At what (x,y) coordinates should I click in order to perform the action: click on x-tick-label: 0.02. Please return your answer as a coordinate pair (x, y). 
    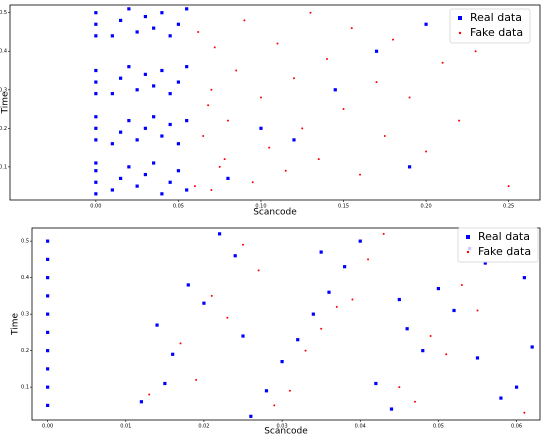
    Looking at the image, I should click on (203, 427).